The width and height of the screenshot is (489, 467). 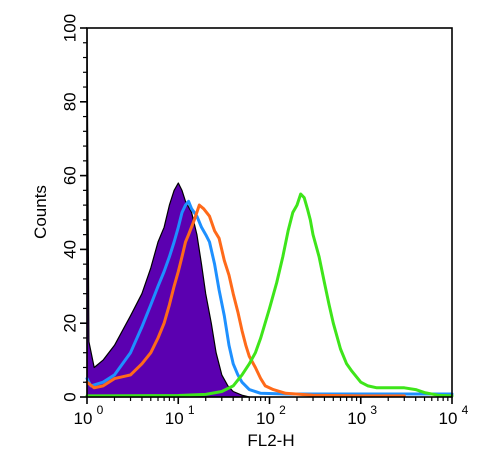 I want to click on x-tick-exponent: 0, so click(x=100, y=410).